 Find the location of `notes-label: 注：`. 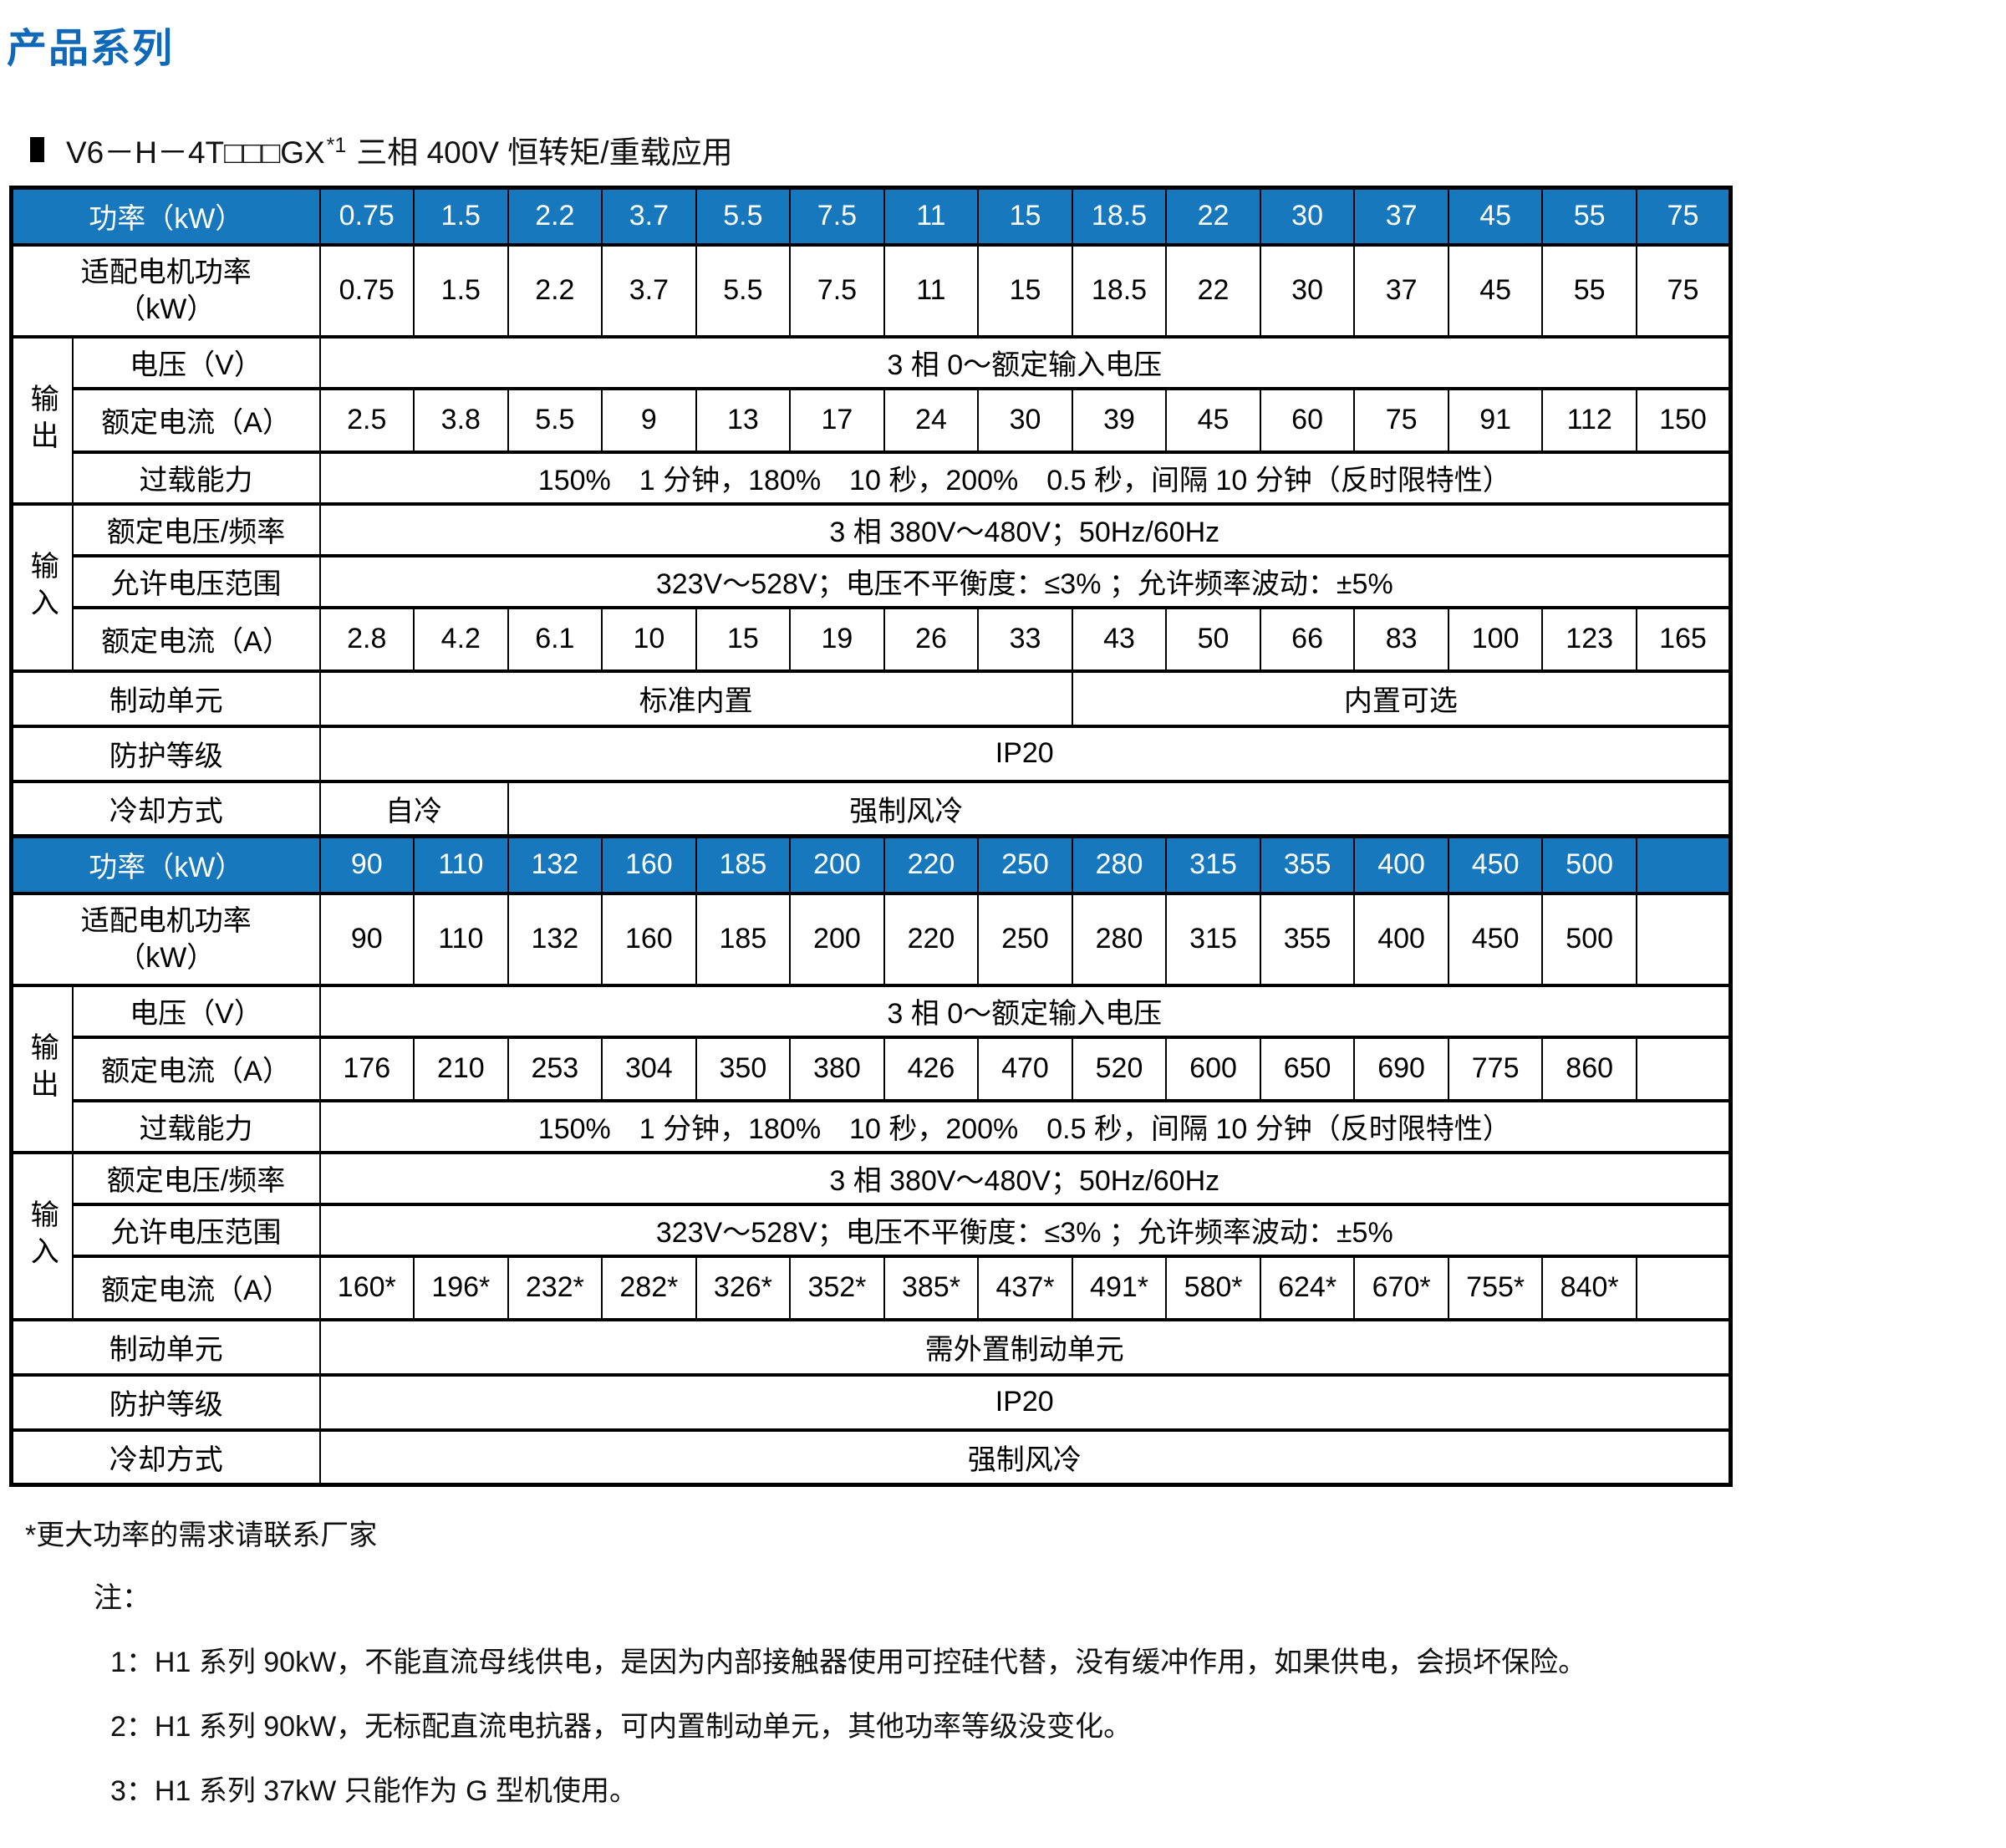

notes-label: 注： is located at coordinates (122, 1598).